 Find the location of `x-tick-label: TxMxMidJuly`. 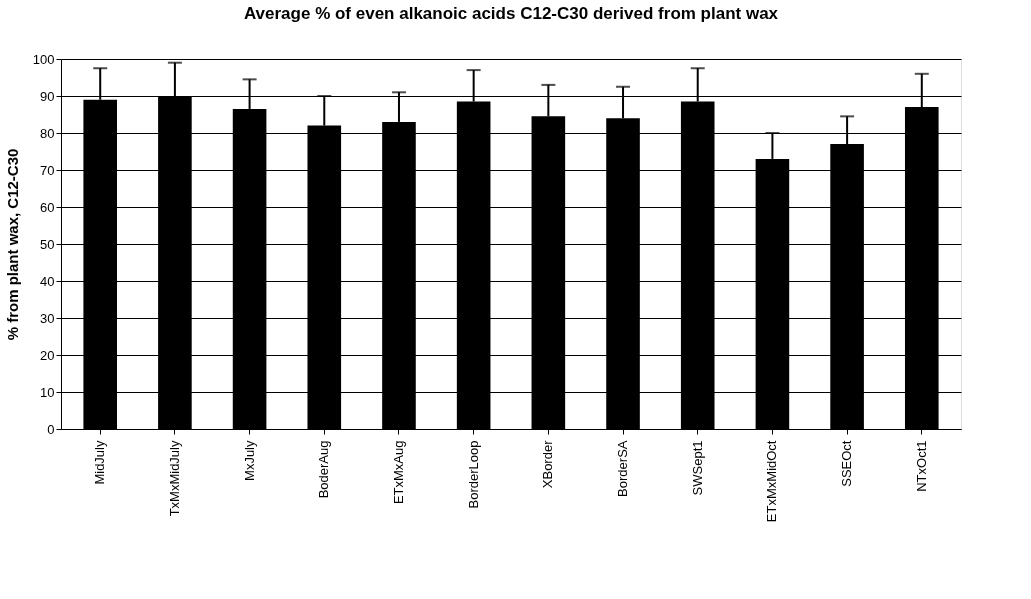

x-tick-label: TxMxMidJuly is located at coordinates (174, 478).